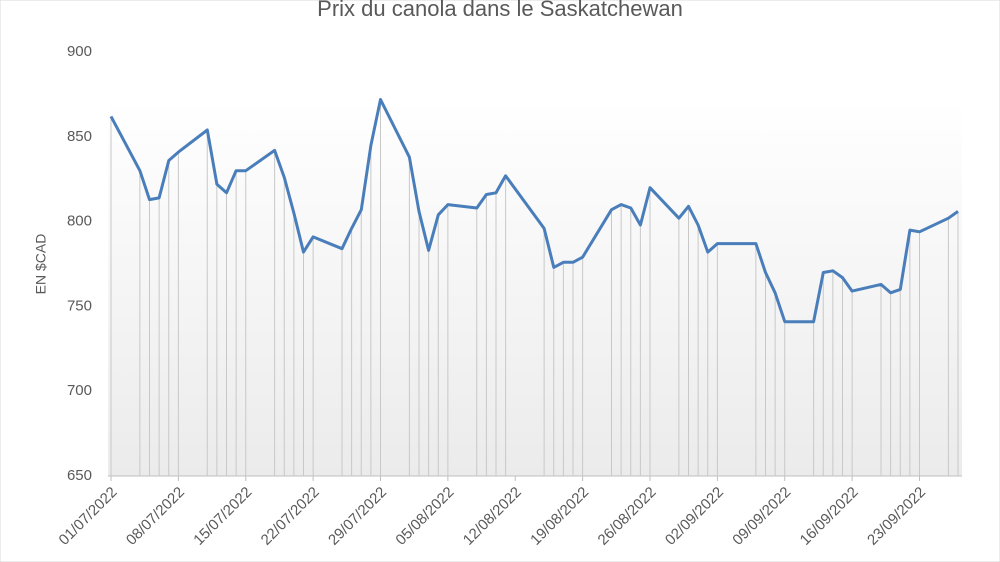  I want to click on y-tick-label: 700, so click(79, 390).